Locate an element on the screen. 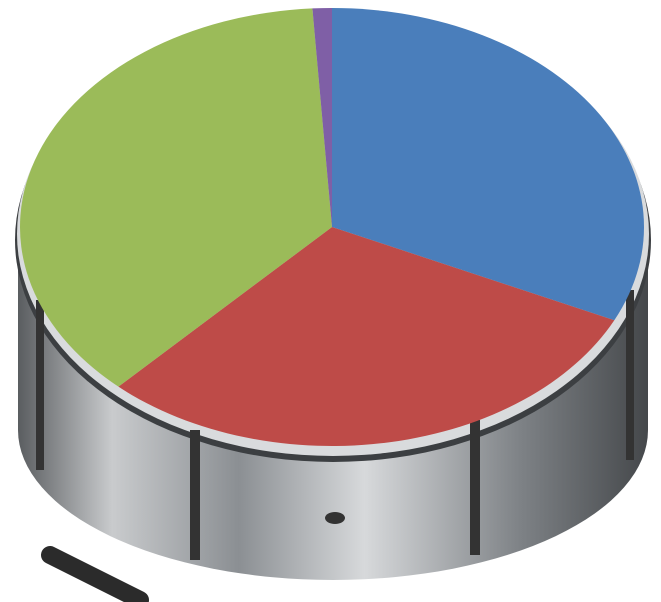 The image size is (661, 602). vent is located at coordinates (335, 518).